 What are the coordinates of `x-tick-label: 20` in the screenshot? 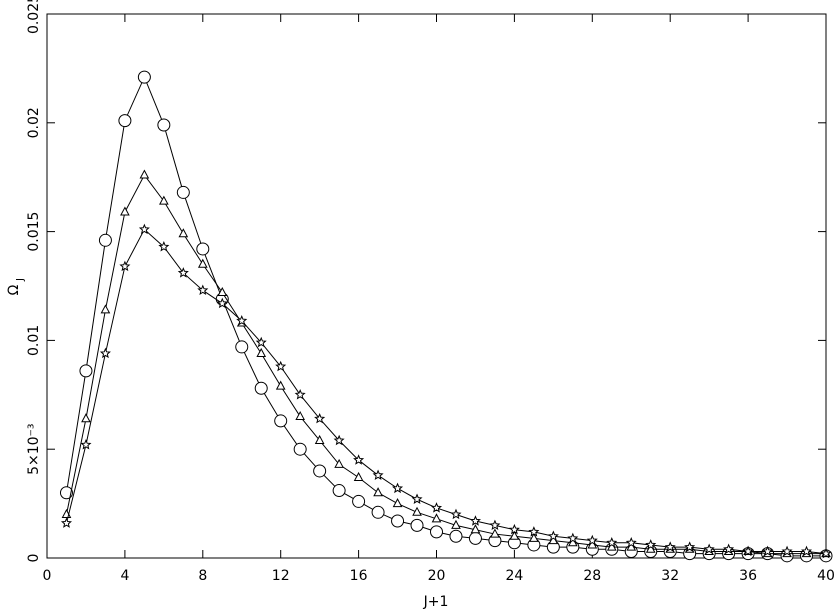 It's located at (437, 576).